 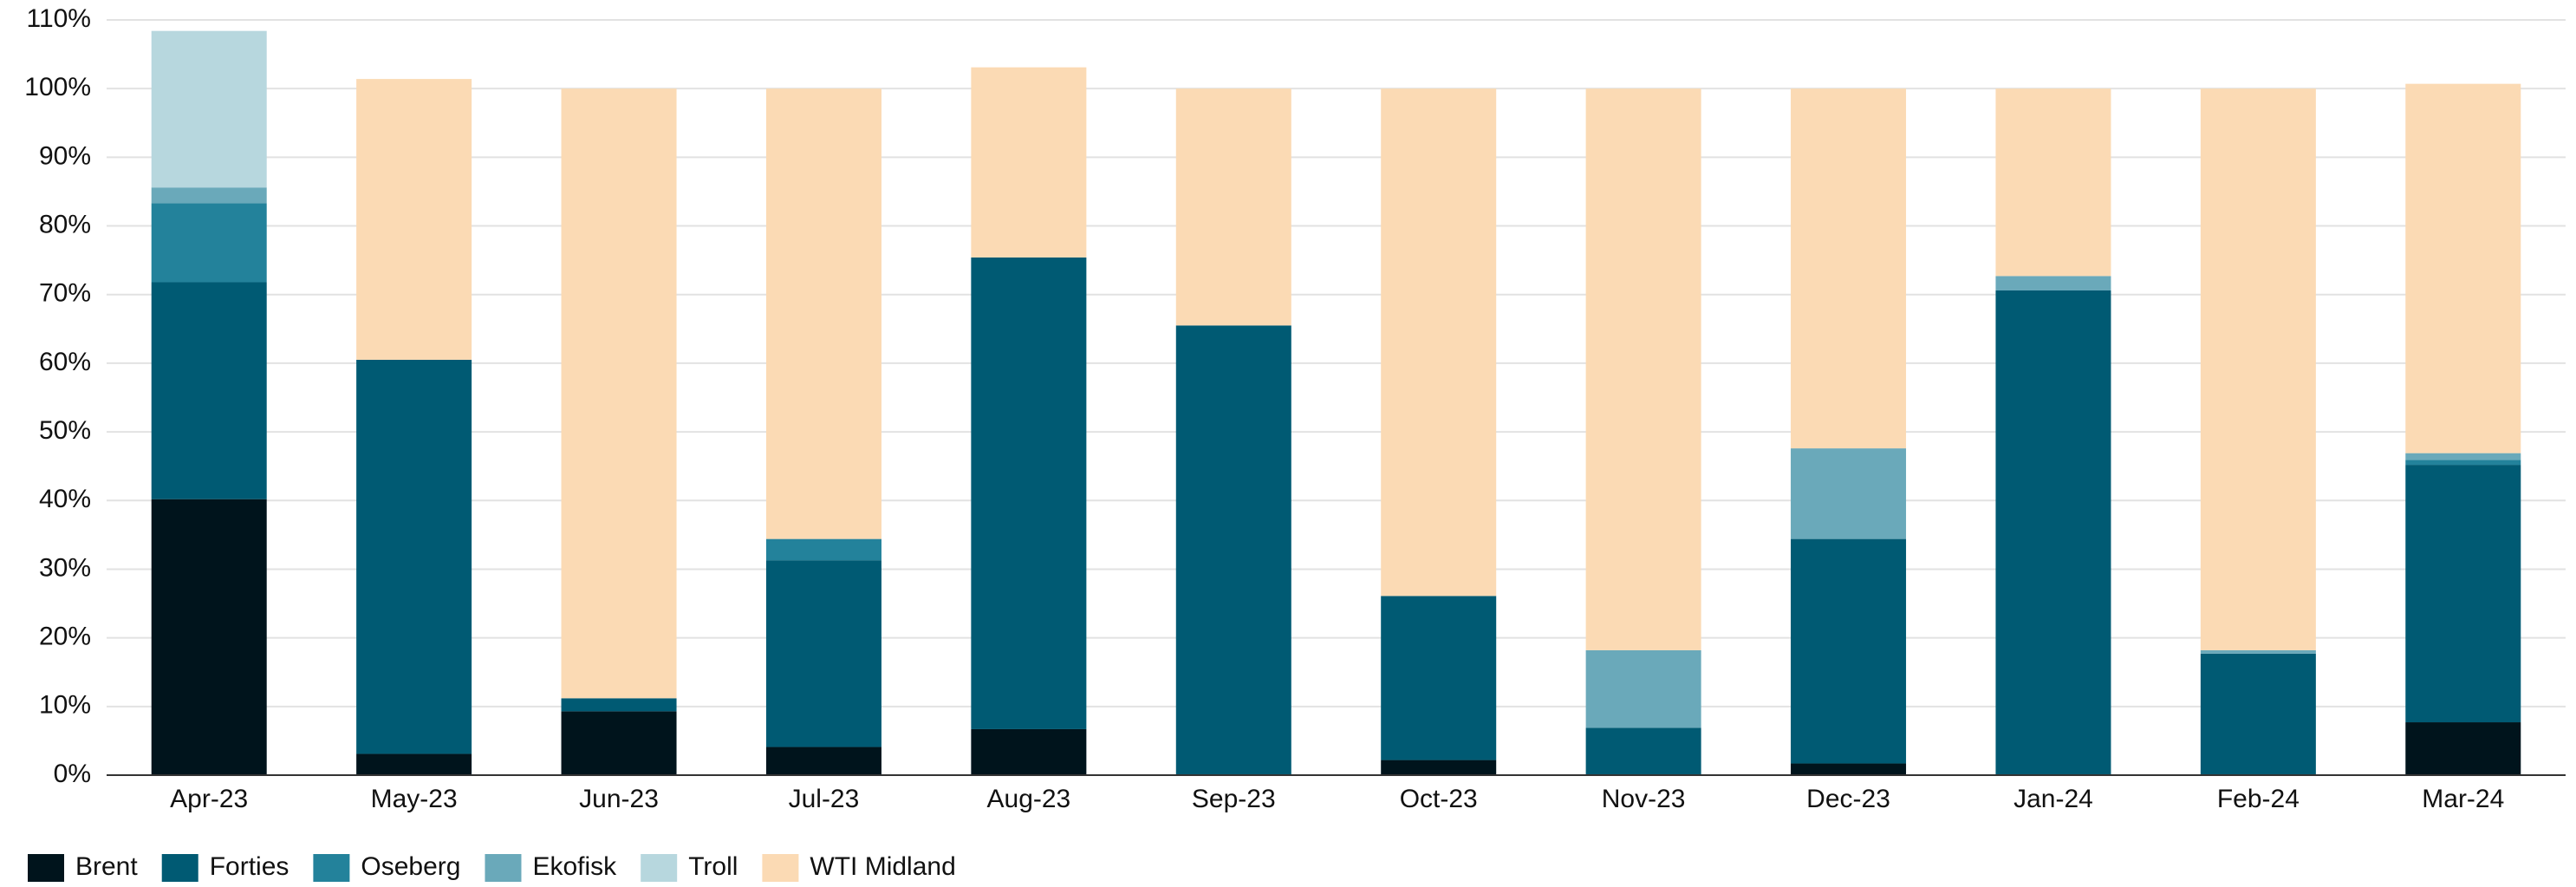 I want to click on y-tick-label: 0%, so click(x=72, y=774).